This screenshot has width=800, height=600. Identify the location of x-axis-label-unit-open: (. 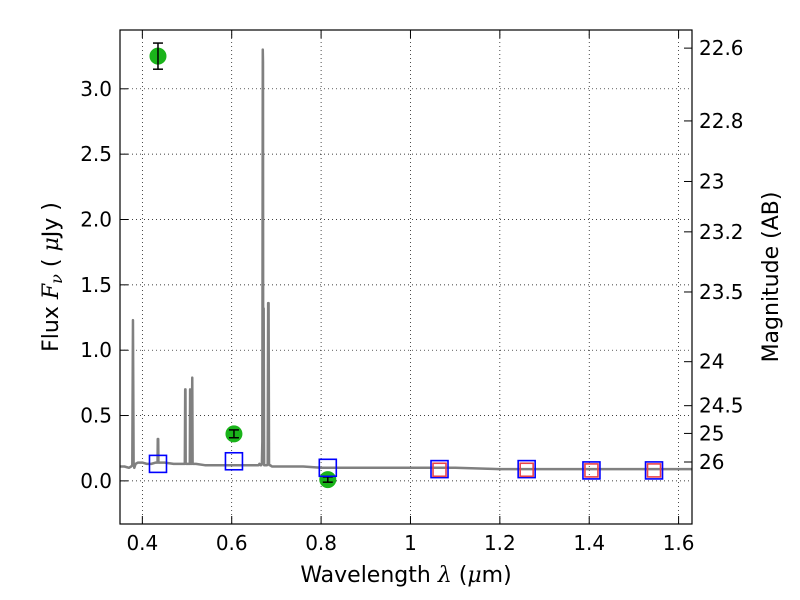
(460, 575).